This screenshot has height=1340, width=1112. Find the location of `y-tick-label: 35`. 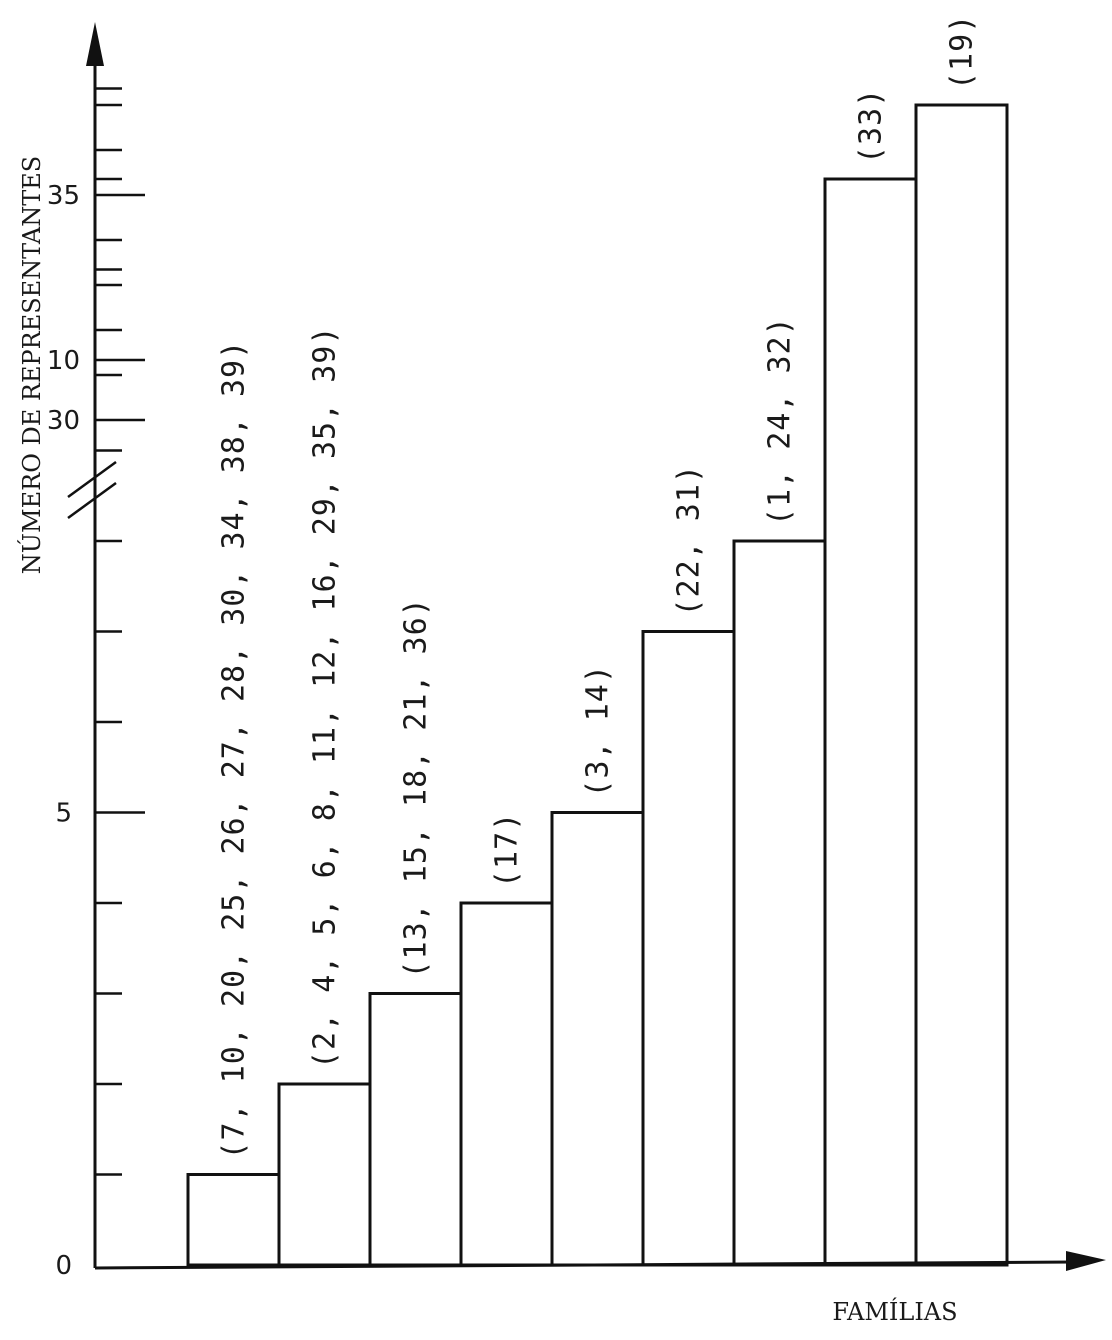

y-tick-label: 35 is located at coordinates (63, 196).